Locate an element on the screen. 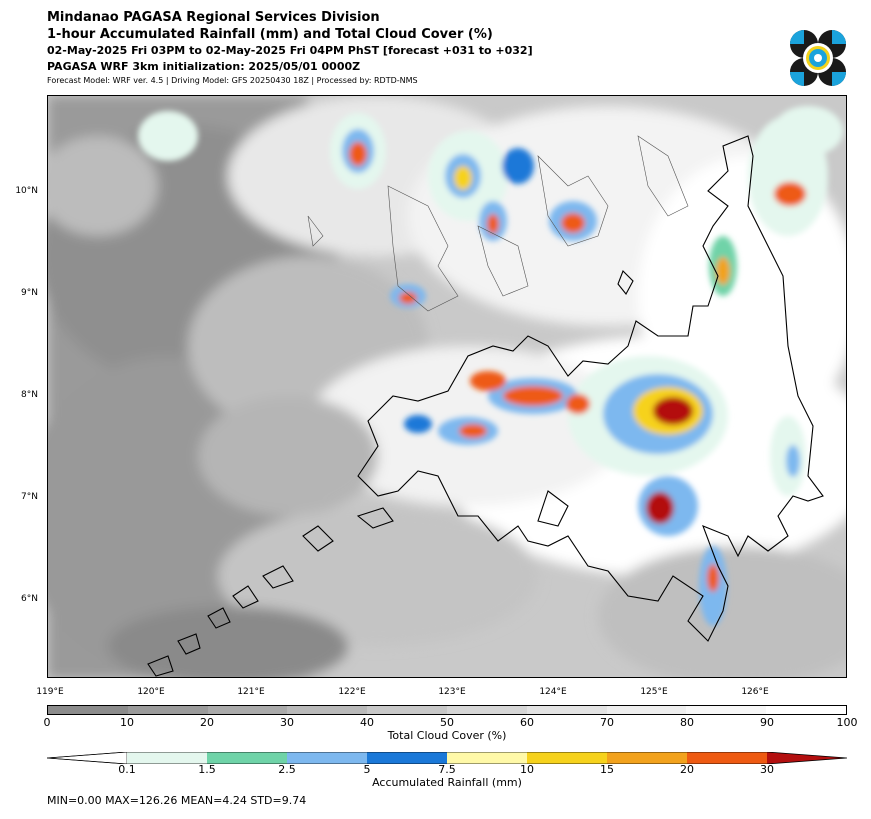 This screenshot has height=819, width=871. rain-tick-label: 15 is located at coordinates (607, 769).